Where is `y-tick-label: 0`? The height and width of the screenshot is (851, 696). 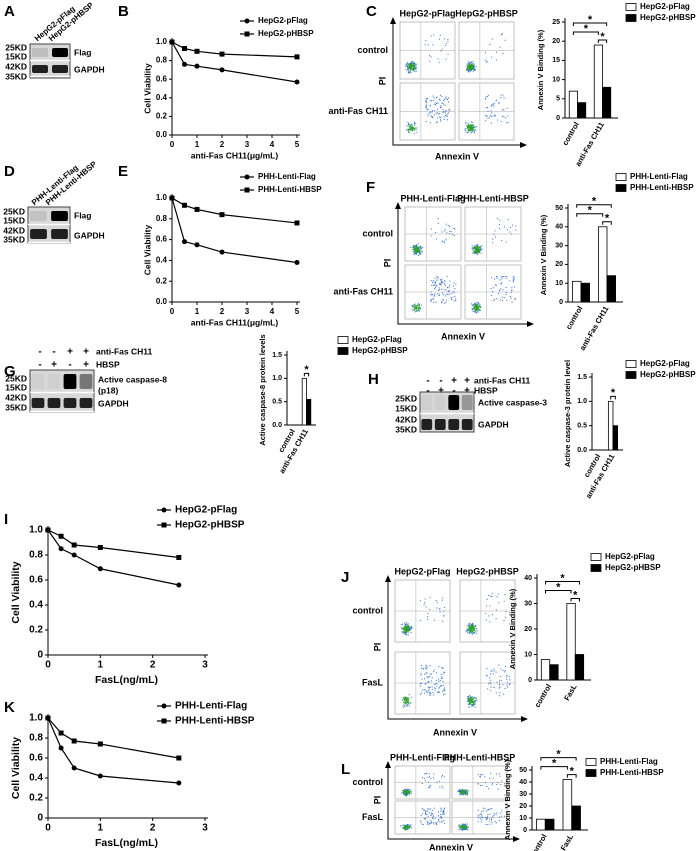
y-tick-label: 0 is located at coordinates (525, 830).